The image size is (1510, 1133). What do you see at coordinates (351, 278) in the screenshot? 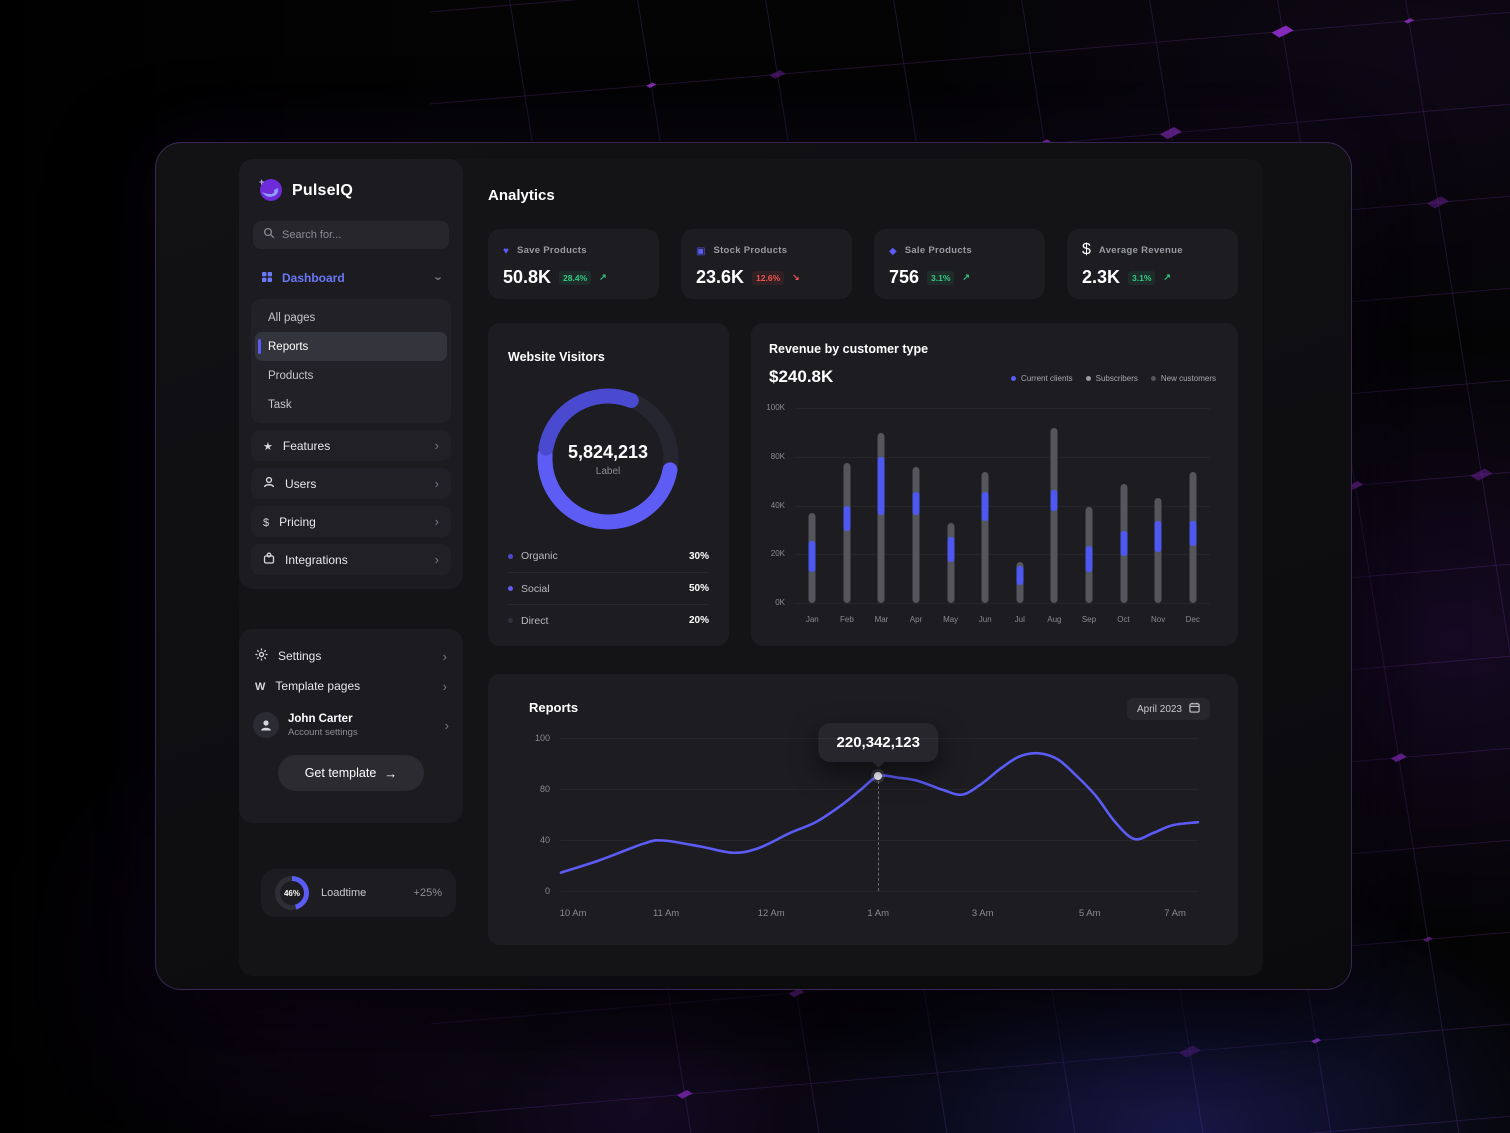
I see `sidebar-item-dashboard: Dashboard ›` at bounding box center [351, 278].